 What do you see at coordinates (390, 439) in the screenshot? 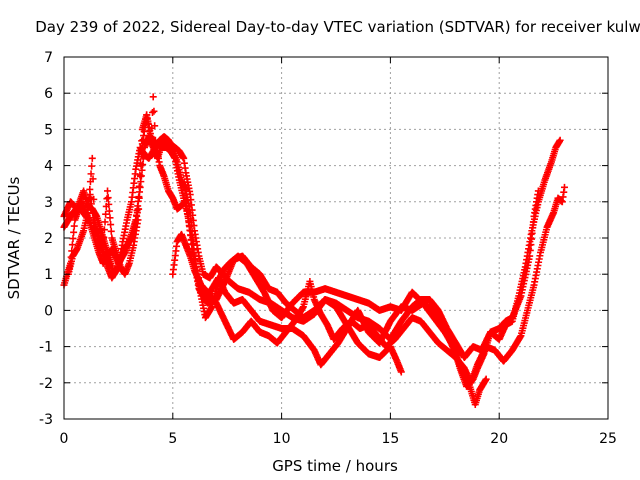
I see `x-tick-label: 15` at bounding box center [390, 439].